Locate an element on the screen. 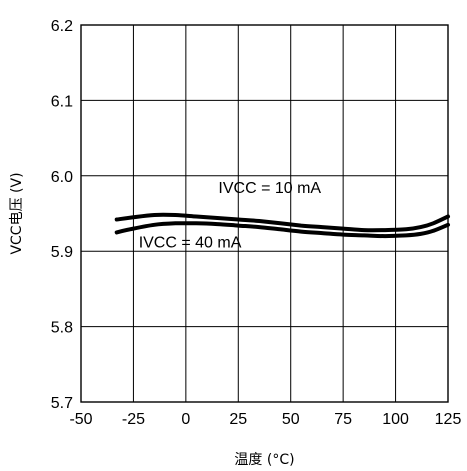 The width and height of the screenshot is (467, 471). x-axis-title: 温度 (°C) is located at coordinates (264, 460).